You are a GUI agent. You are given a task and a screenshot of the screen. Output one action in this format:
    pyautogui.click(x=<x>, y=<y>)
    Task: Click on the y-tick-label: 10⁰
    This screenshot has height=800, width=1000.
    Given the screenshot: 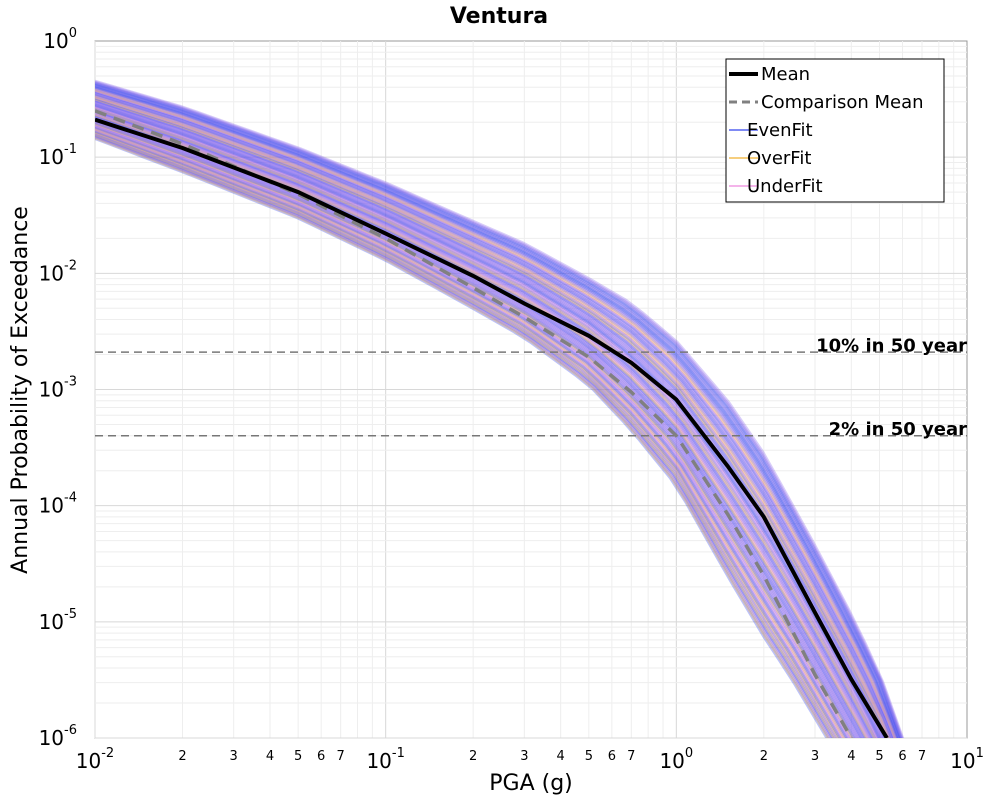 What is the action you would take?
    pyautogui.click(x=60, y=39)
    